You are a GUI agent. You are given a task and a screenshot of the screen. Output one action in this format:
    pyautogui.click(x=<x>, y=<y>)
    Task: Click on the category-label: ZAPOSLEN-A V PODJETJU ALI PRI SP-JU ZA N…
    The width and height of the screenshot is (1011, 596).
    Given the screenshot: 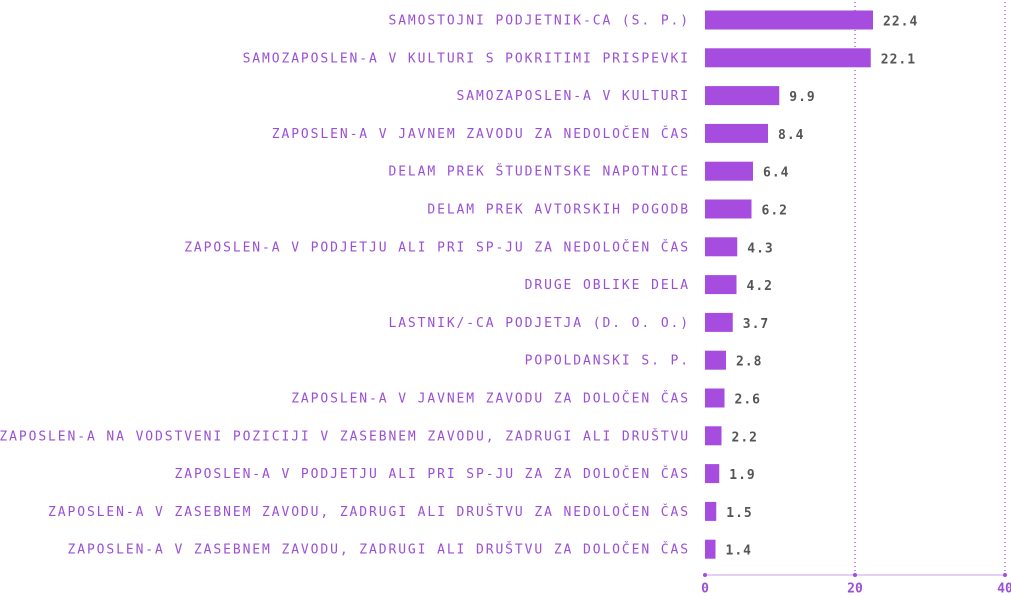 What is the action you would take?
    pyautogui.click(x=437, y=247)
    